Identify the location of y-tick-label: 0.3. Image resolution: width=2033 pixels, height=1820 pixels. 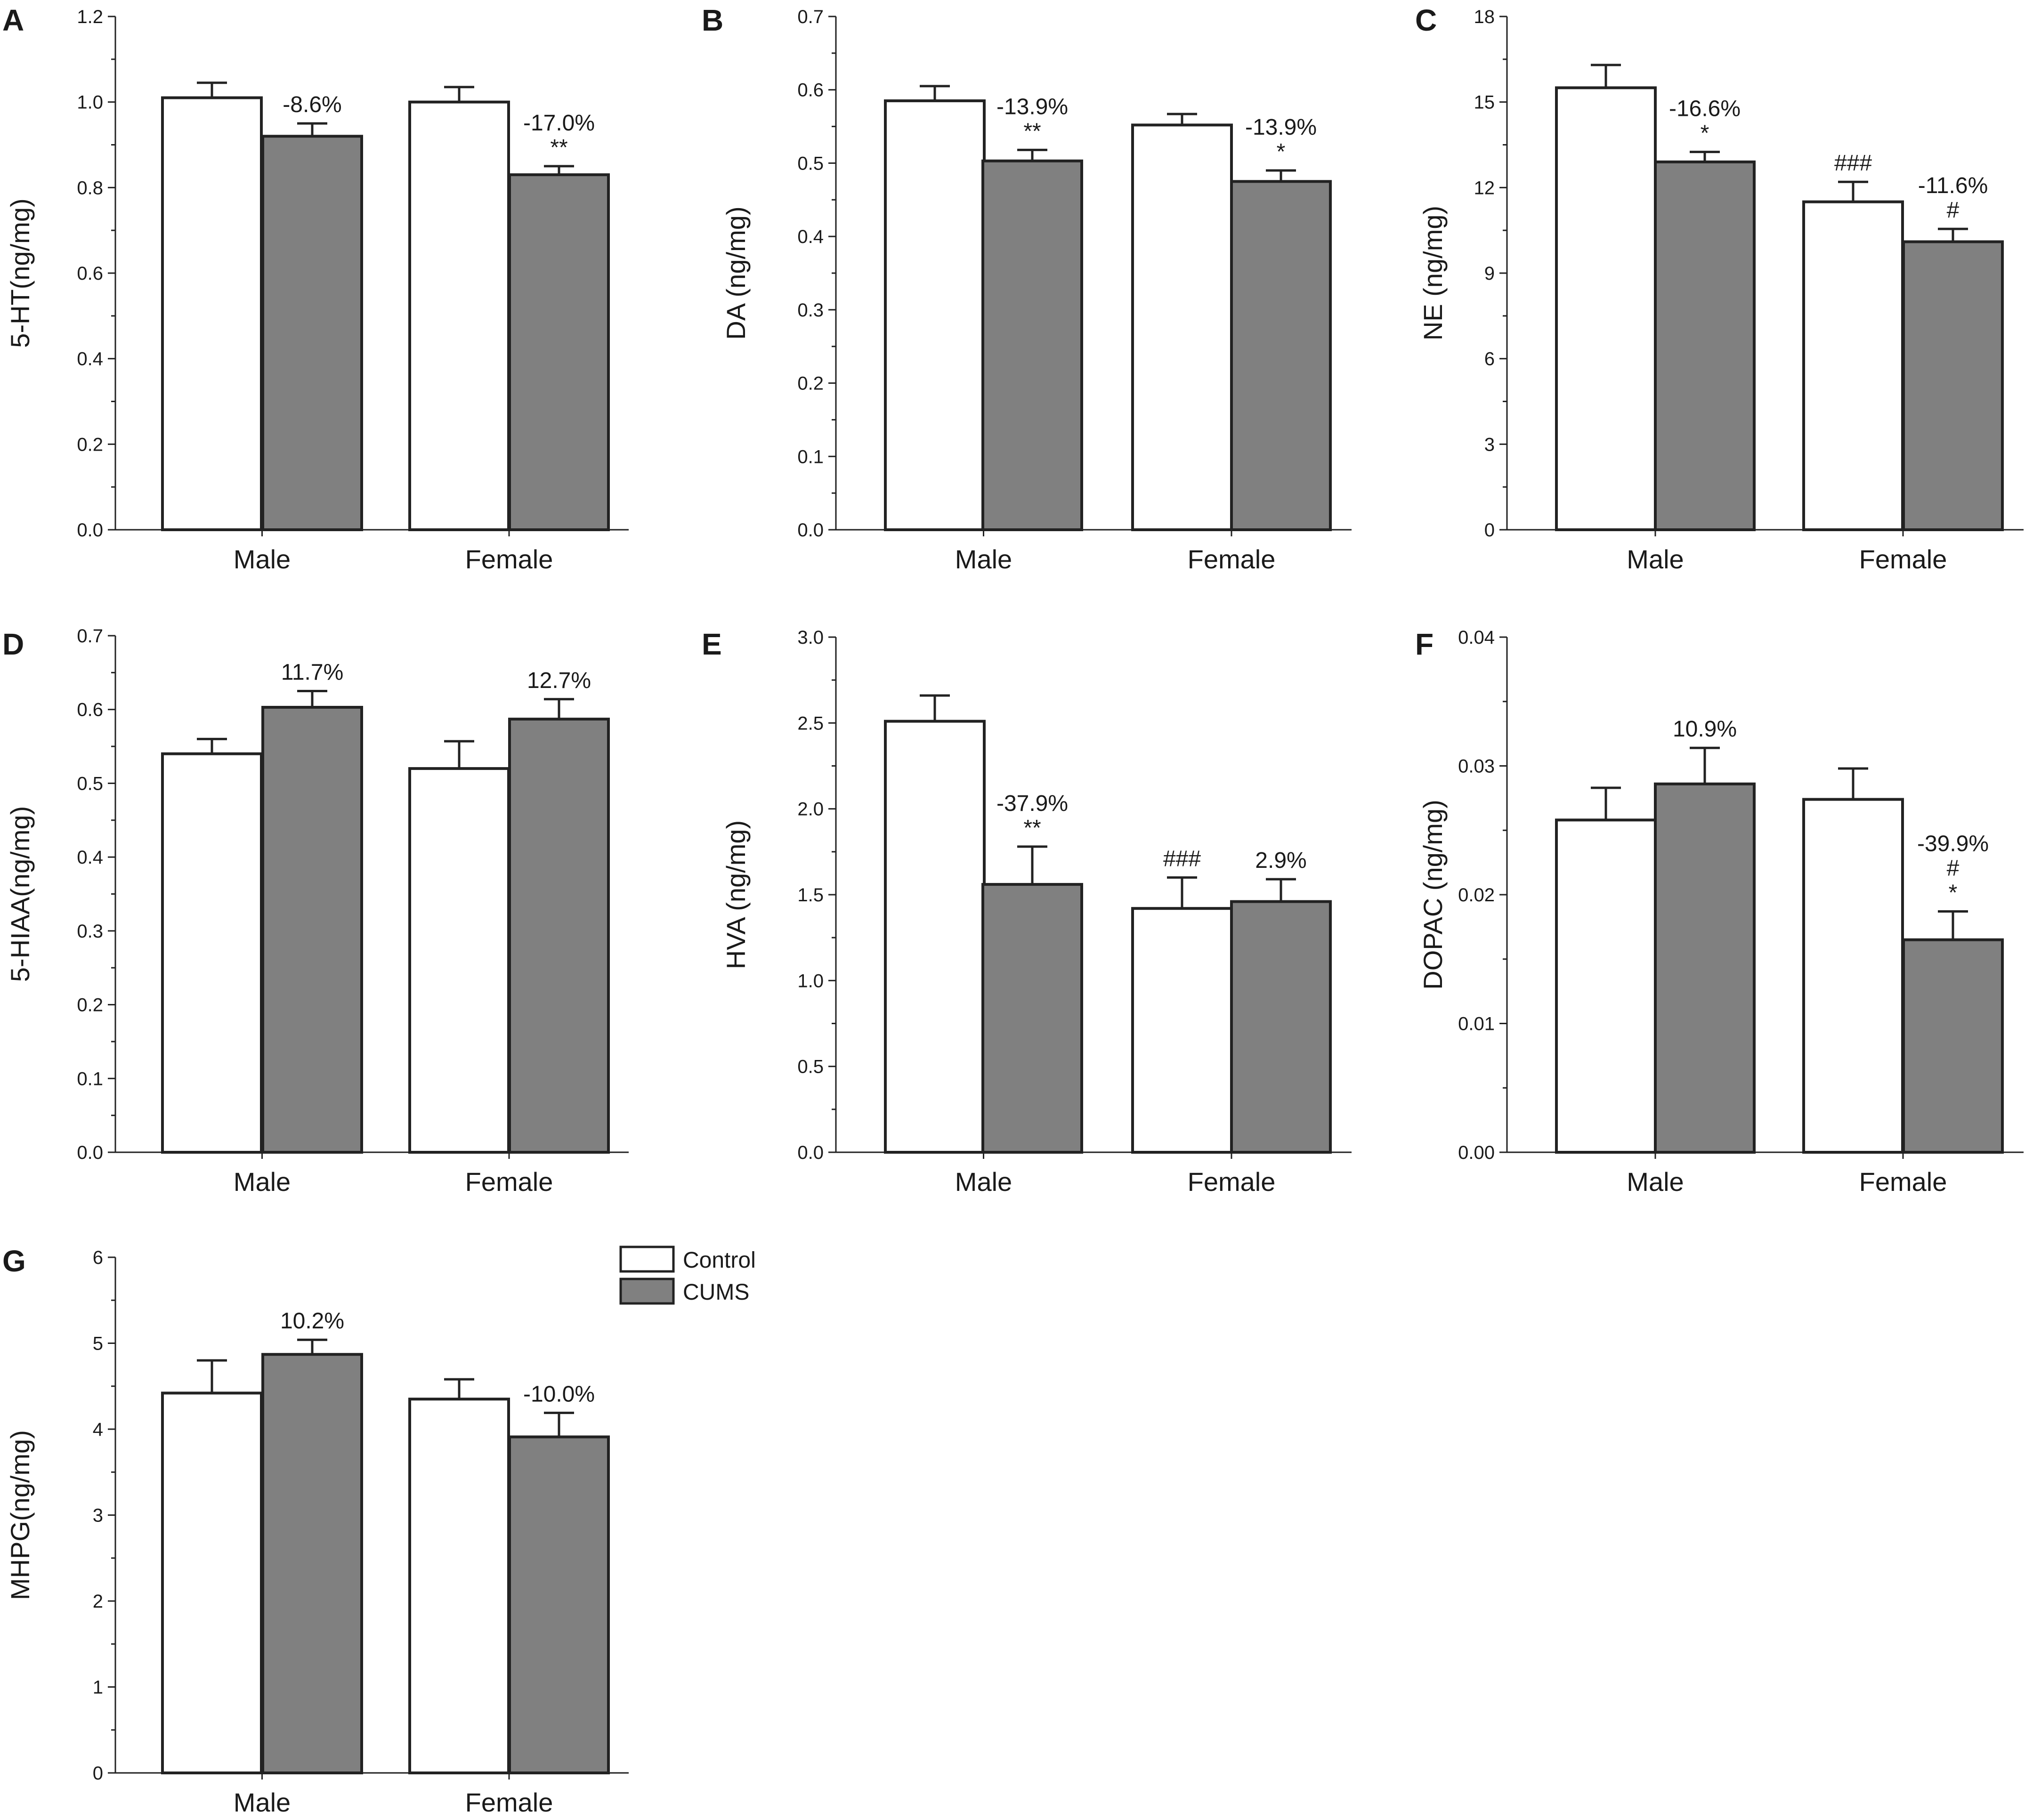
(90, 931).